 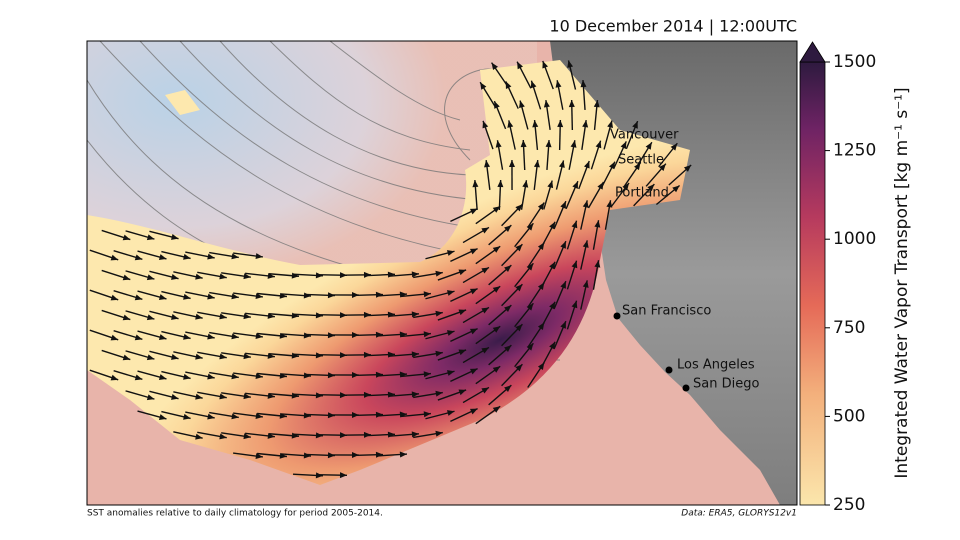 What do you see at coordinates (726, 384) in the screenshot?
I see `city-label: San Diego` at bounding box center [726, 384].